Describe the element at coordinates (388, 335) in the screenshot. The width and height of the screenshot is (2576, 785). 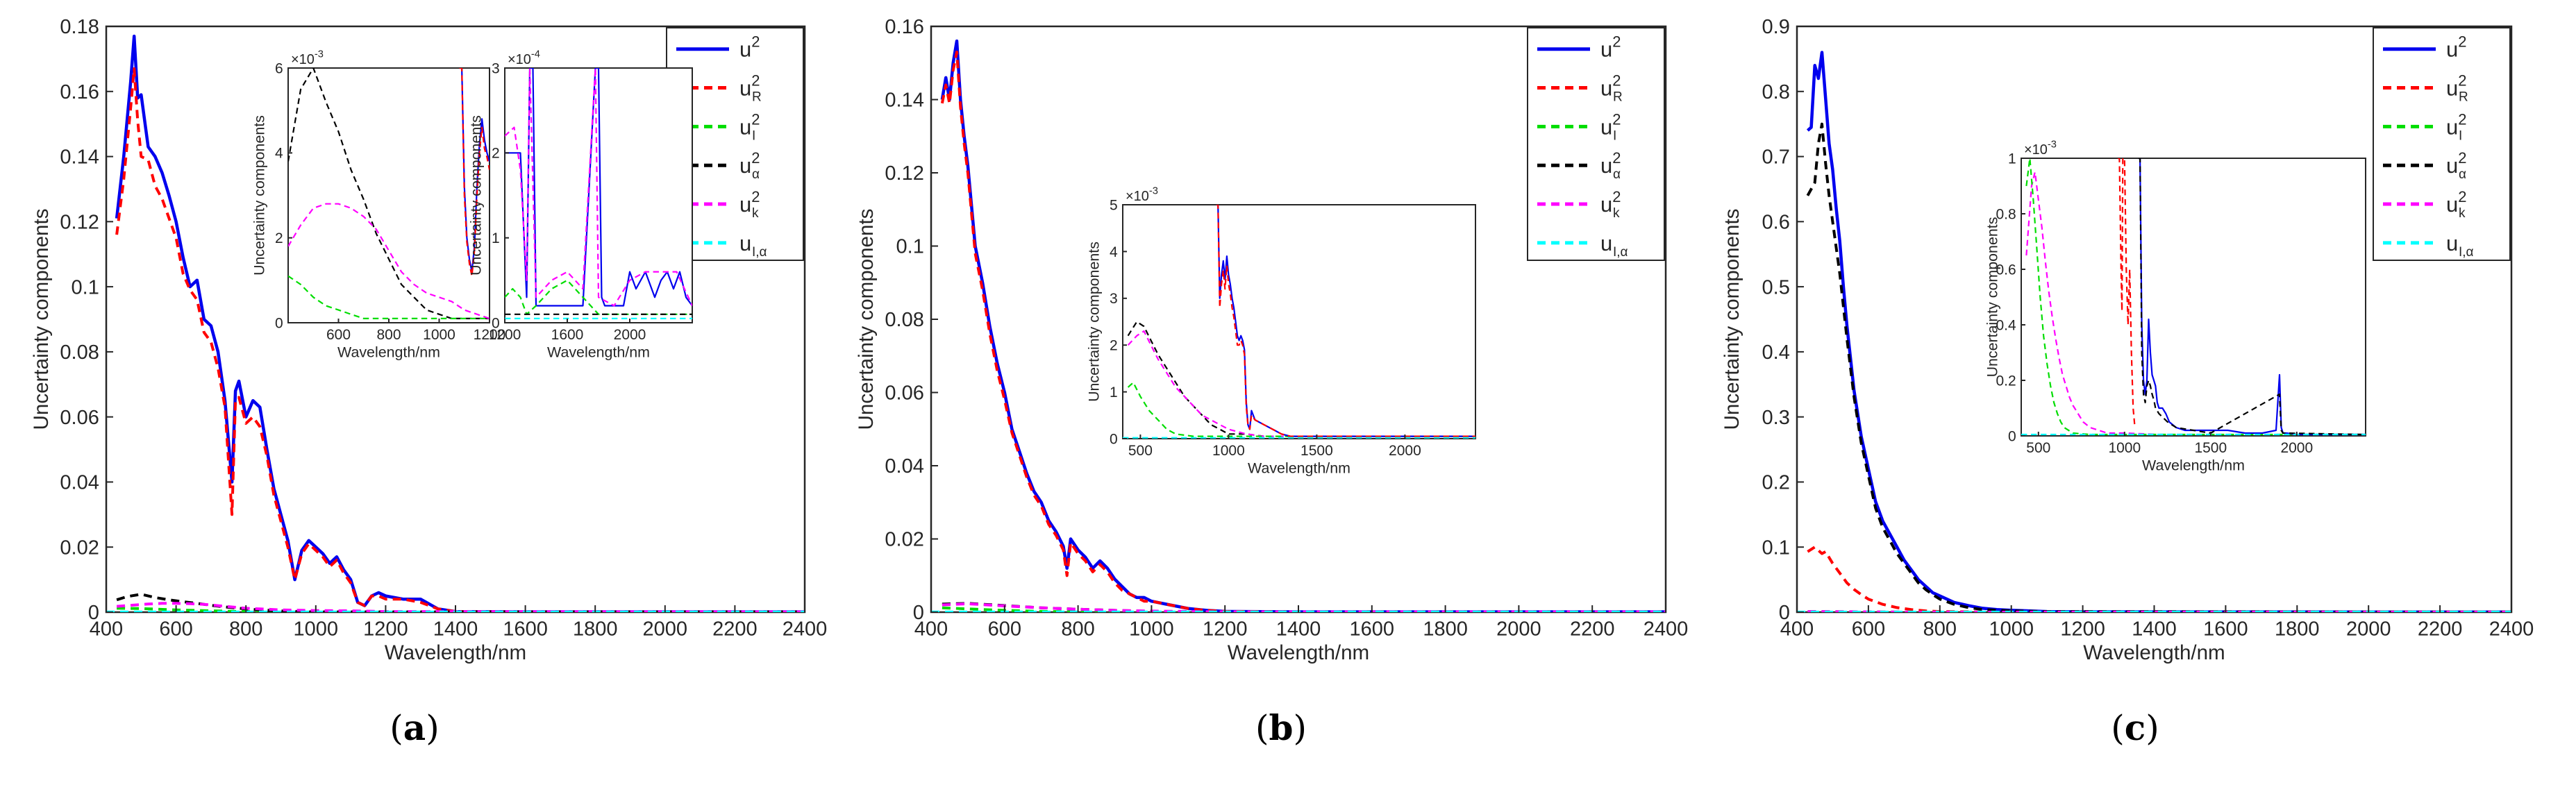
I see `panel-a-inset-0-x-tick-label-1: 800` at that location.